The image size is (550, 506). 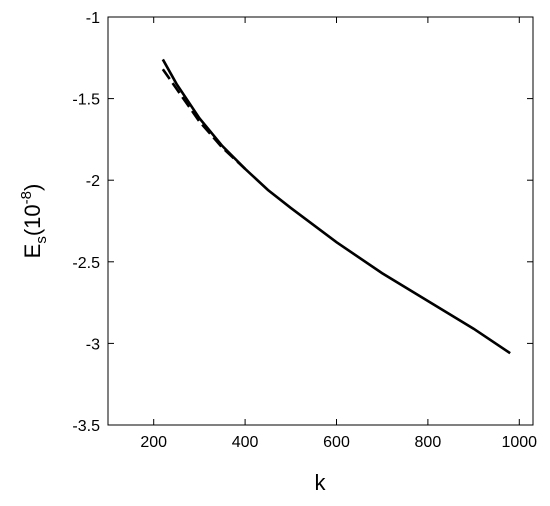 What do you see at coordinates (93, 18) in the screenshot?
I see `y-tick-label: -1` at bounding box center [93, 18].